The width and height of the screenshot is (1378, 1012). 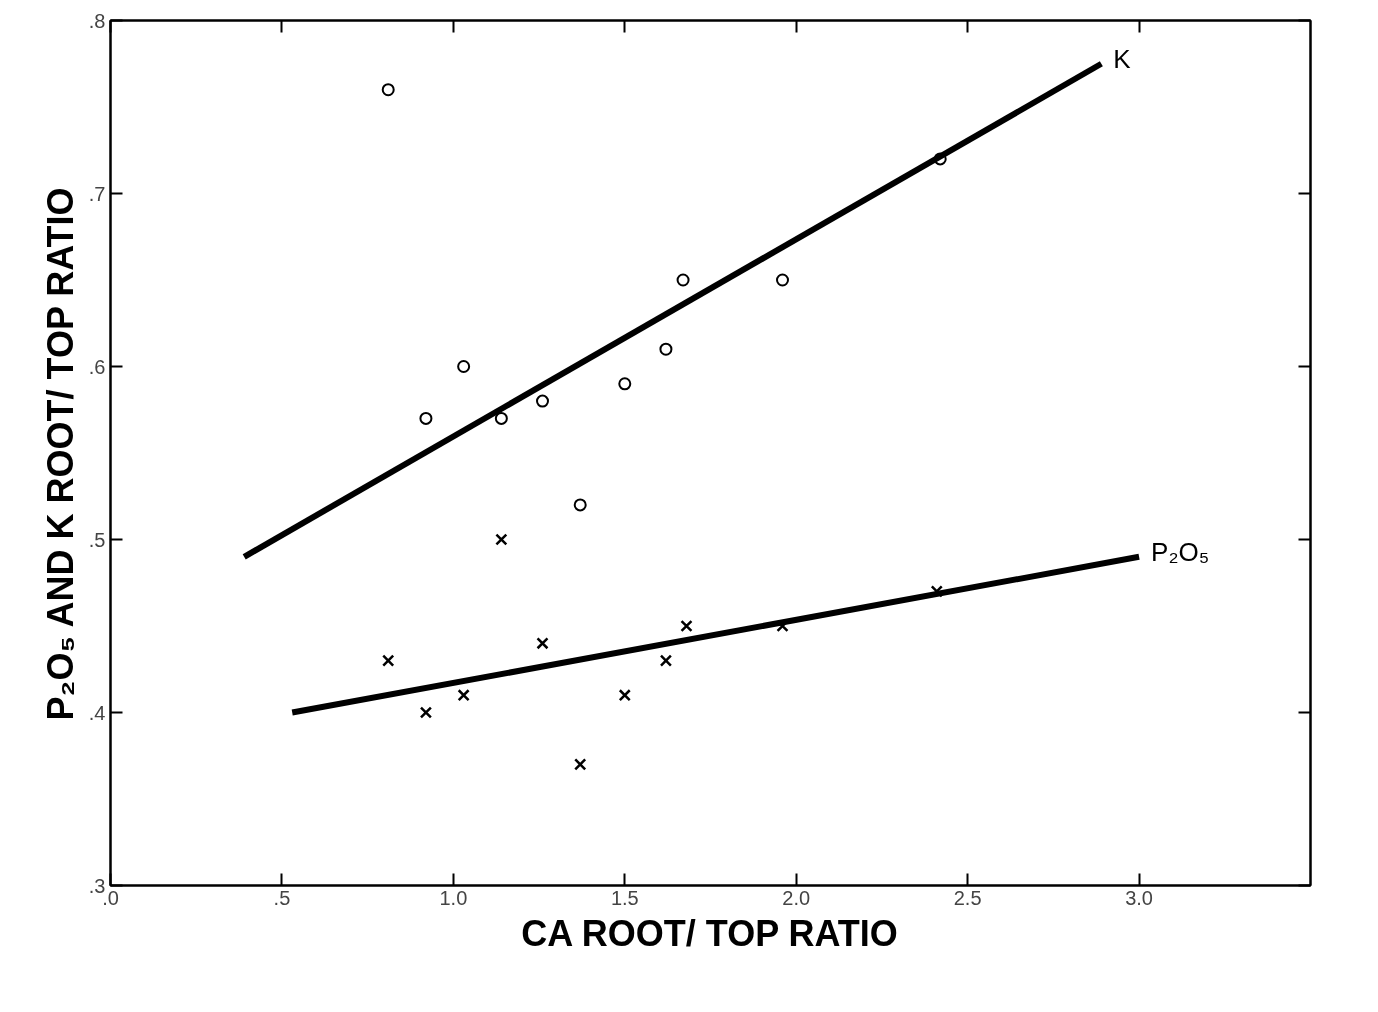 I want to click on y-tick-label: .5, so click(x=97, y=539).